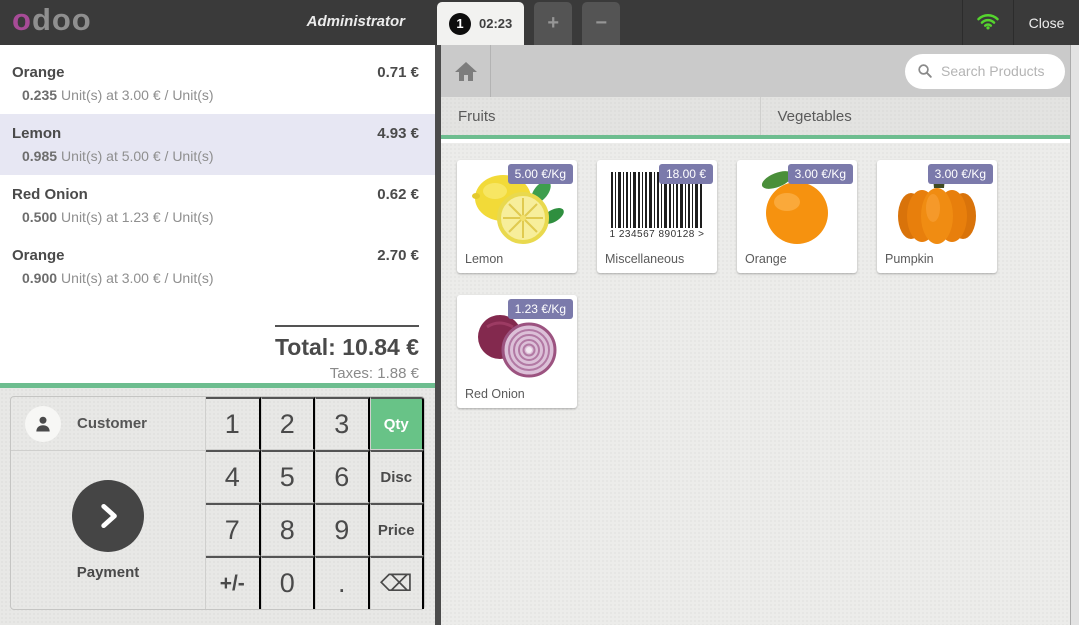 The height and width of the screenshot is (625, 1079). Describe the element at coordinates (438, 335) in the screenshot. I see `panel-divider` at that location.